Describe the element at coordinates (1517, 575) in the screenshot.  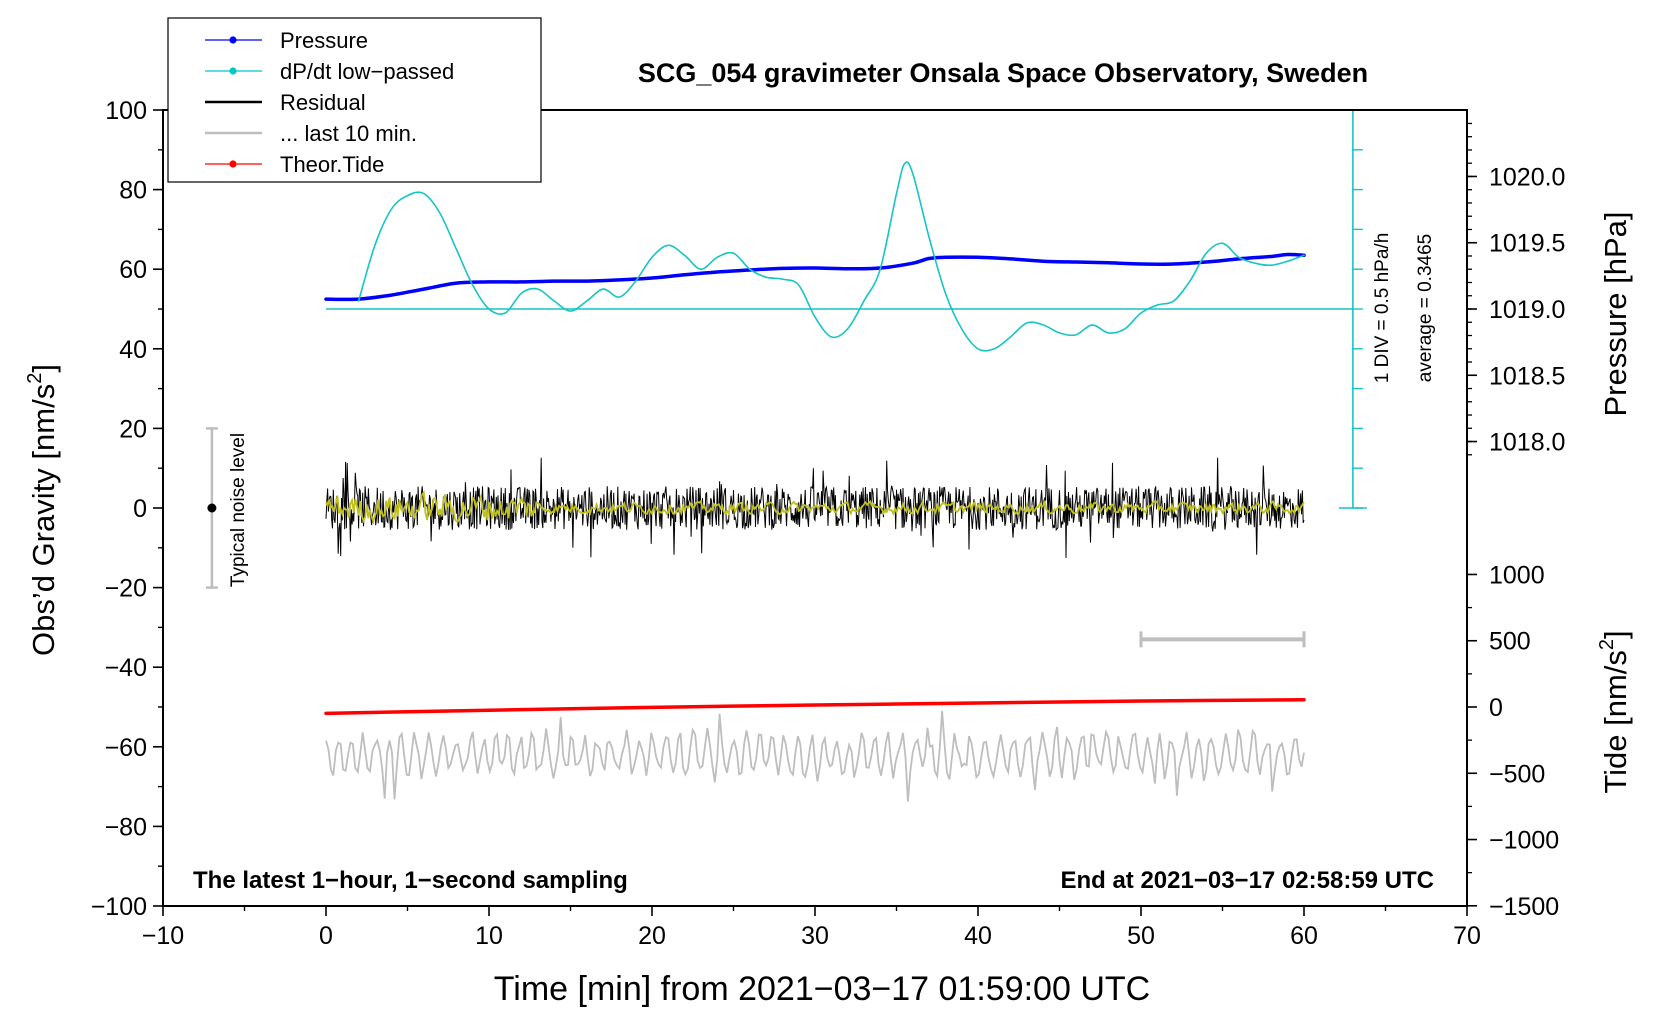
I see `tide-tick-label: 1000` at that location.